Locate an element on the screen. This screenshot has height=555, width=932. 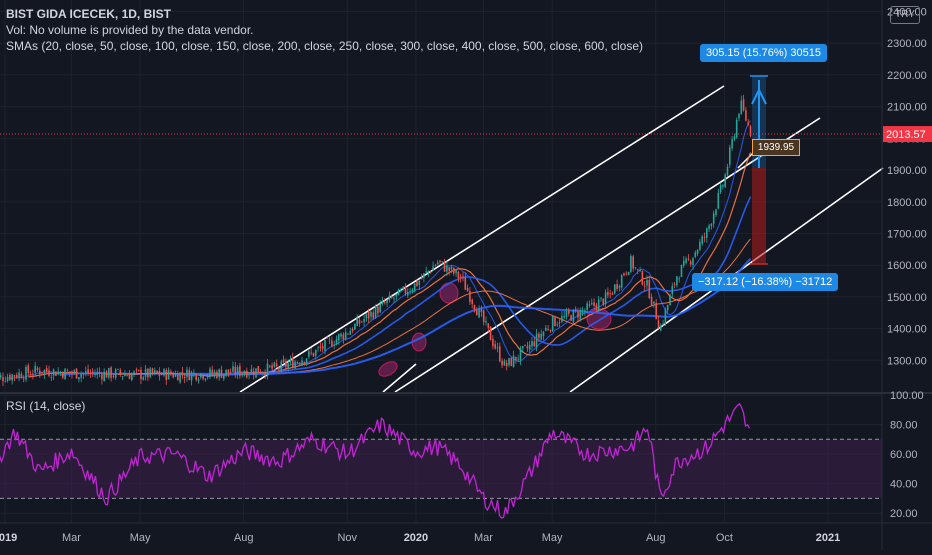
rsi-band is located at coordinates (441, 469).